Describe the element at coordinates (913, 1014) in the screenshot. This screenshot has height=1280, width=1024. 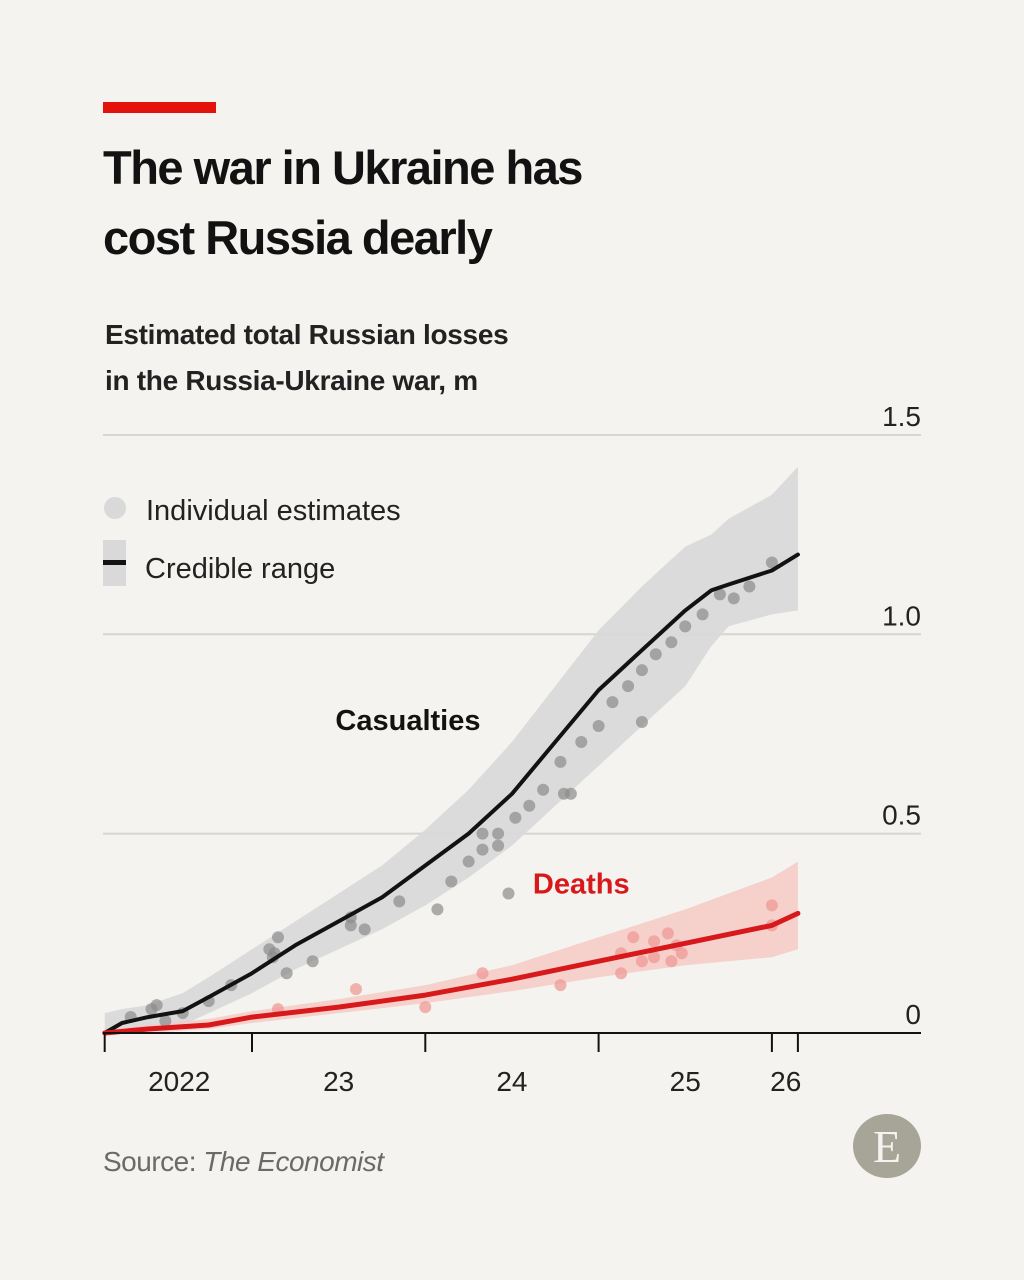
I see `y-tick-label: 0` at that location.